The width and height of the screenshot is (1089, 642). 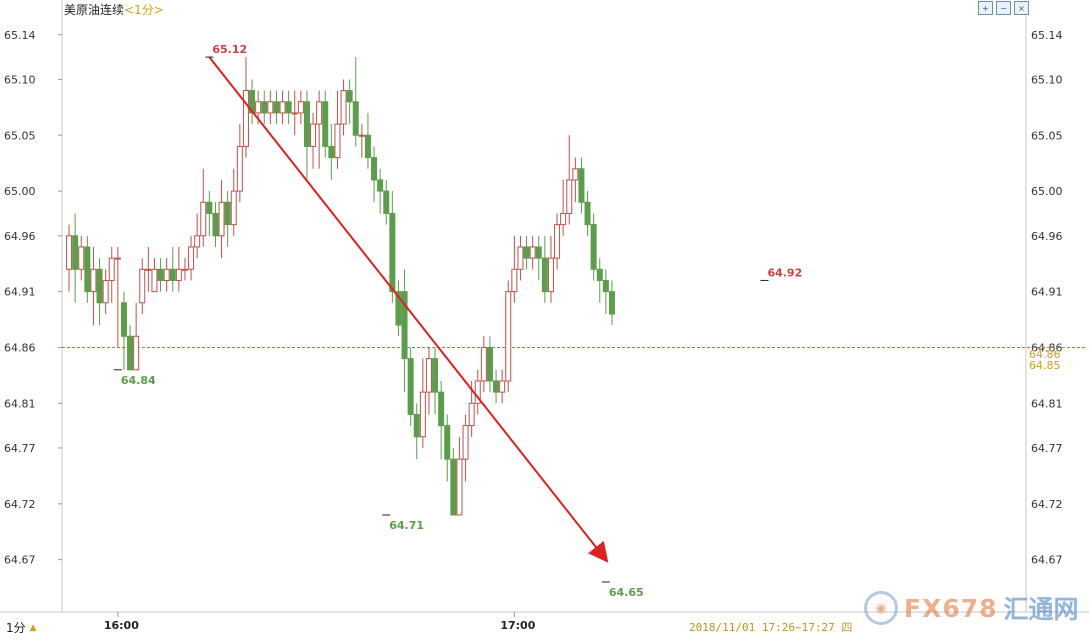 What do you see at coordinates (20, 35) in the screenshot?
I see `y-tick-label-left: 65.14` at bounding box center [20, 35].